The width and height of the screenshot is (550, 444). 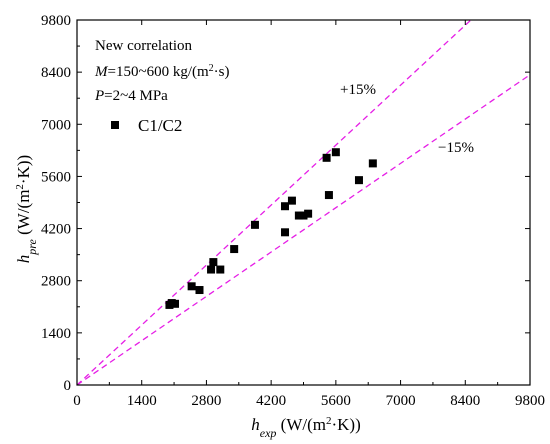 What do you see at coordinates (160, 125) in the screenshot?
I see `legend-label: C1/C2` at bounding box center [160, 125].